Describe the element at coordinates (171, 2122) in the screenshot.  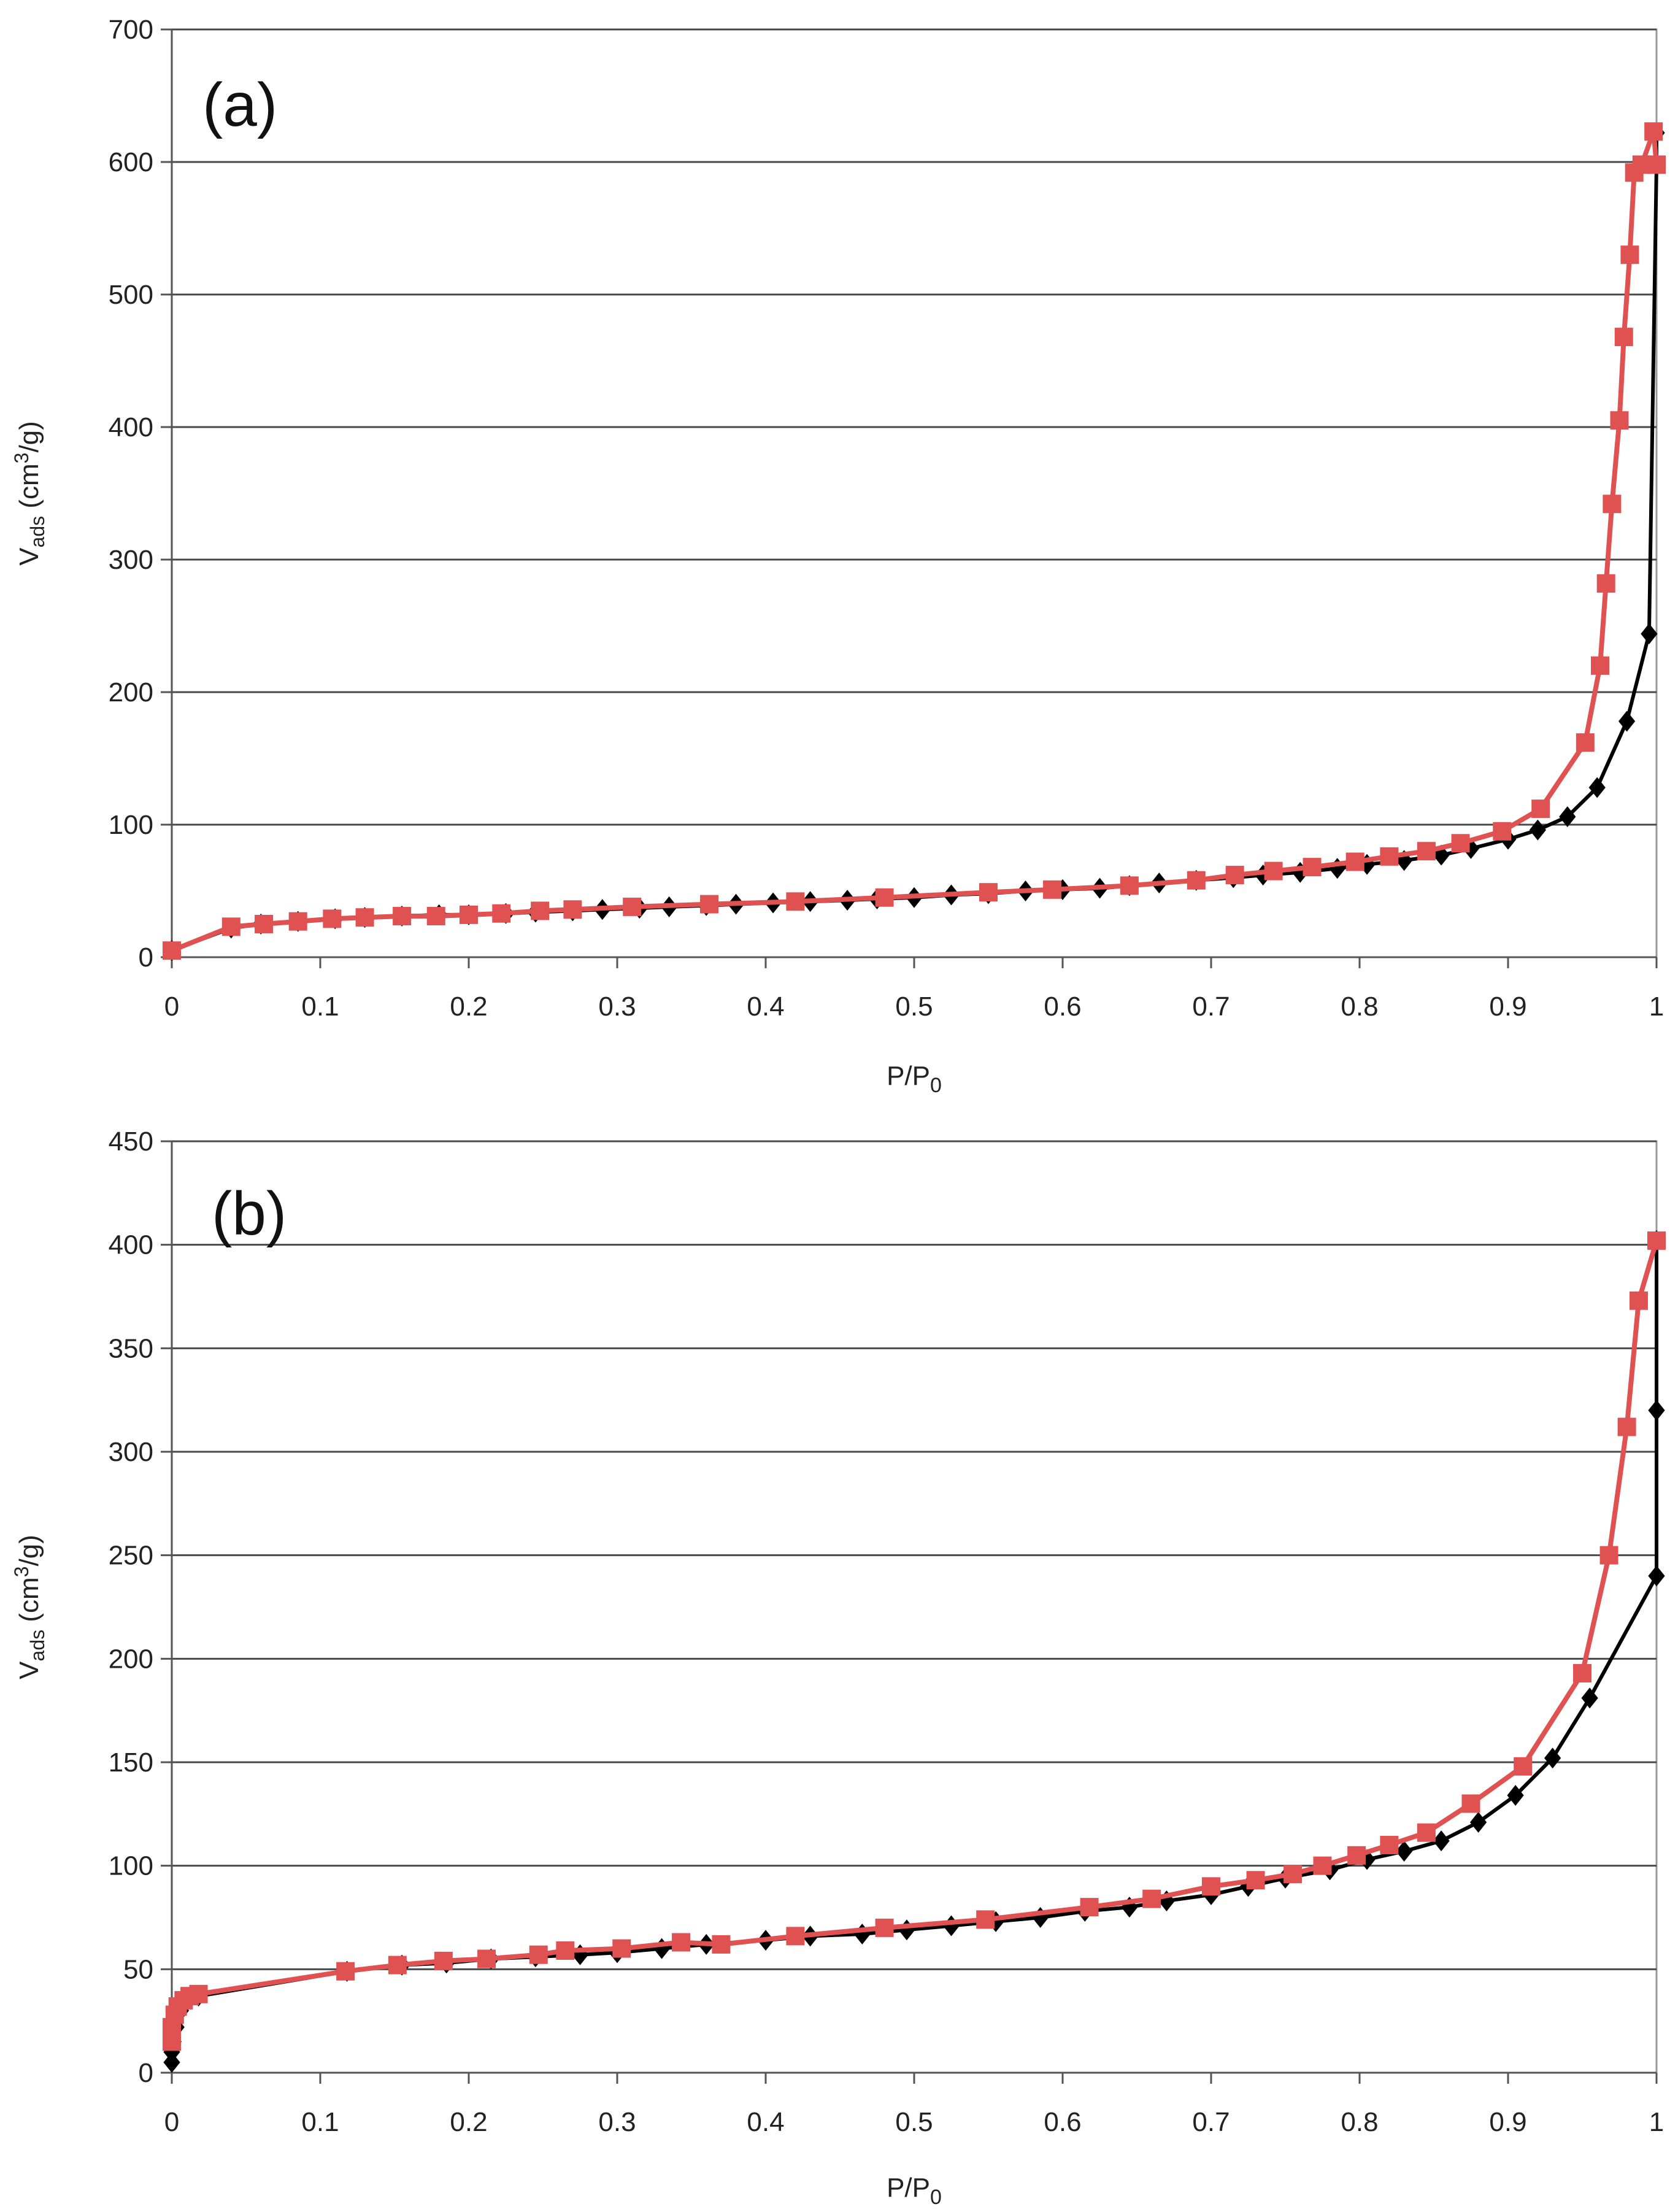
I see `x-tick-label: 0` at that location.